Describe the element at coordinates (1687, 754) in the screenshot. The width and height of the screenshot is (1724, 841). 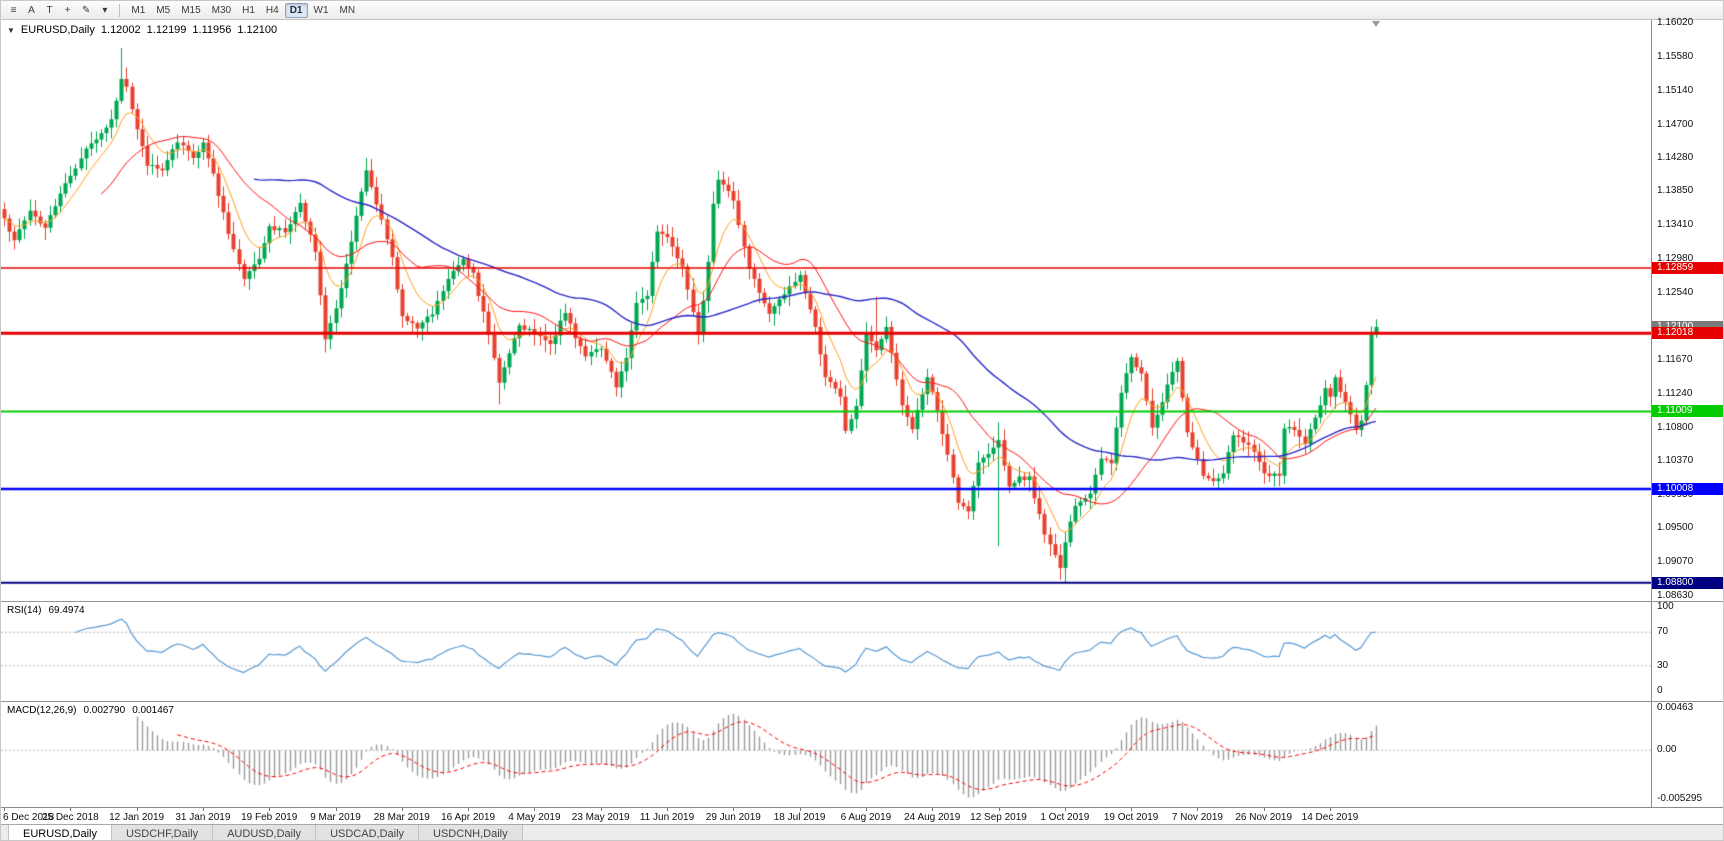
I see `macd-axis: 0.00463 0.00 -0.005295` at that location.